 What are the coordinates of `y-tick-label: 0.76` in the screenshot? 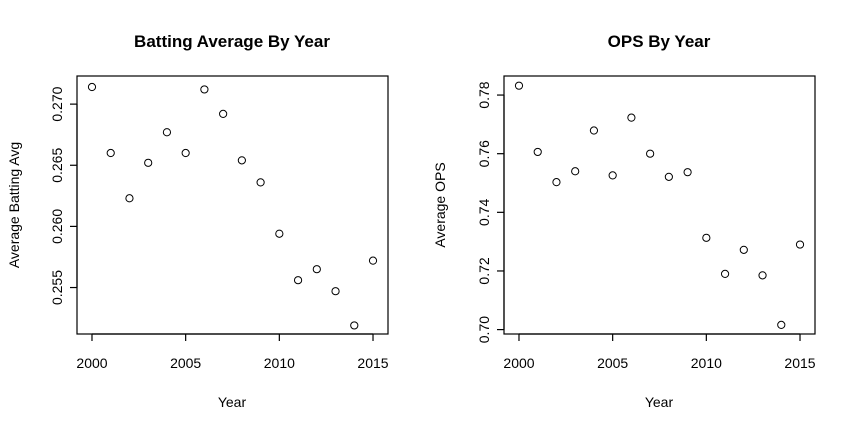 It's located at (484, 153).